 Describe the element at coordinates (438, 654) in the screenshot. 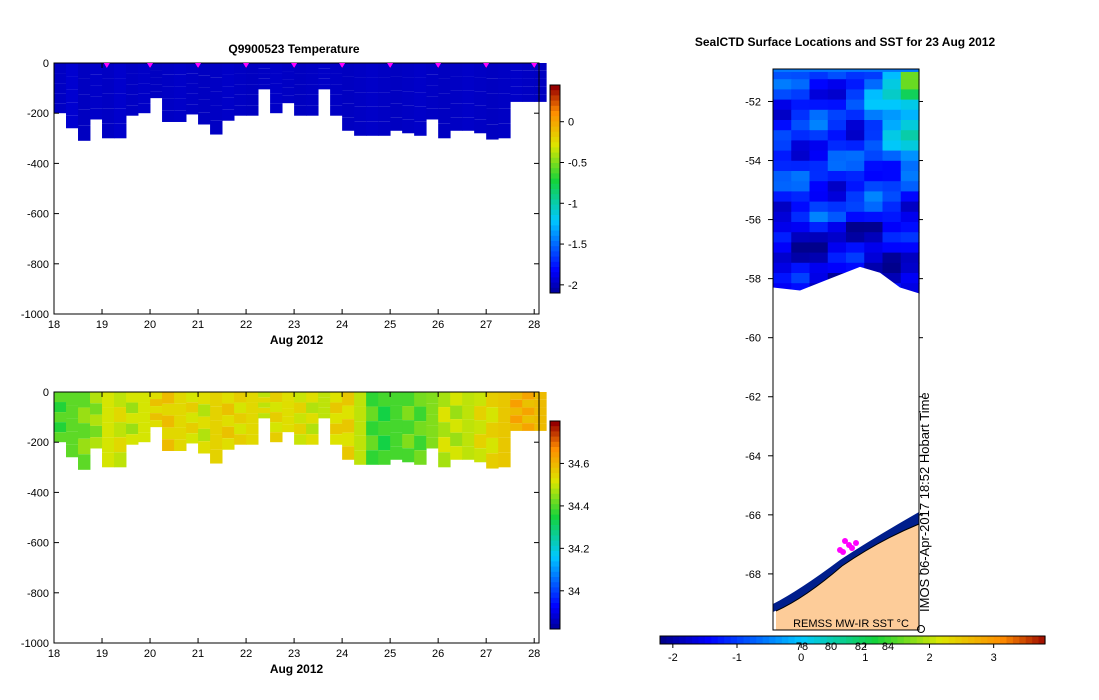

I see `x-tick-label: 26` at that location.